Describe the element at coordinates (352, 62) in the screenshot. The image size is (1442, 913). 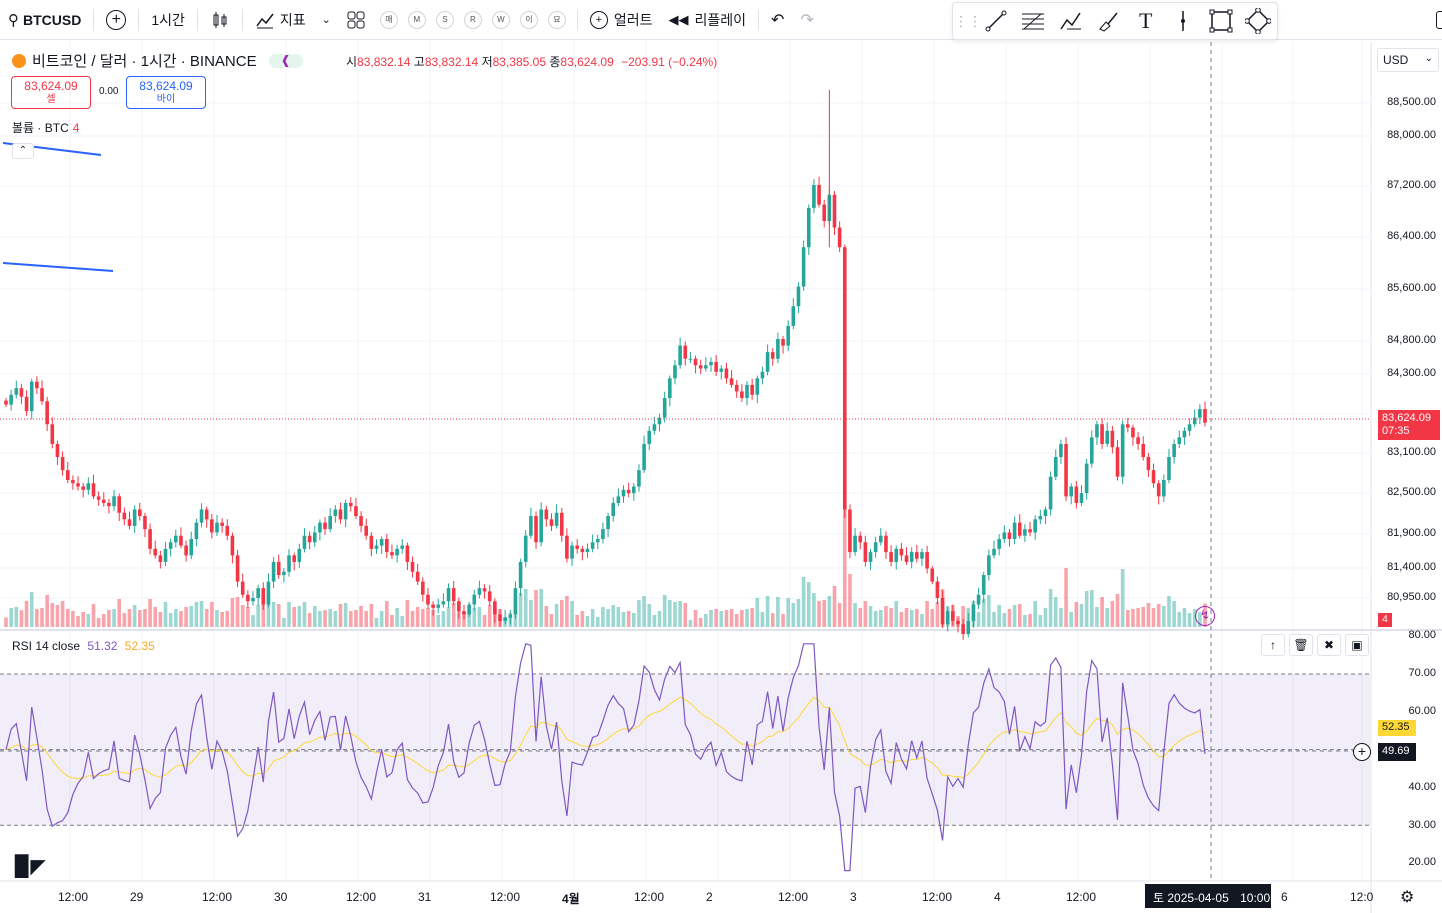
I see `open-label: 시` at that location.